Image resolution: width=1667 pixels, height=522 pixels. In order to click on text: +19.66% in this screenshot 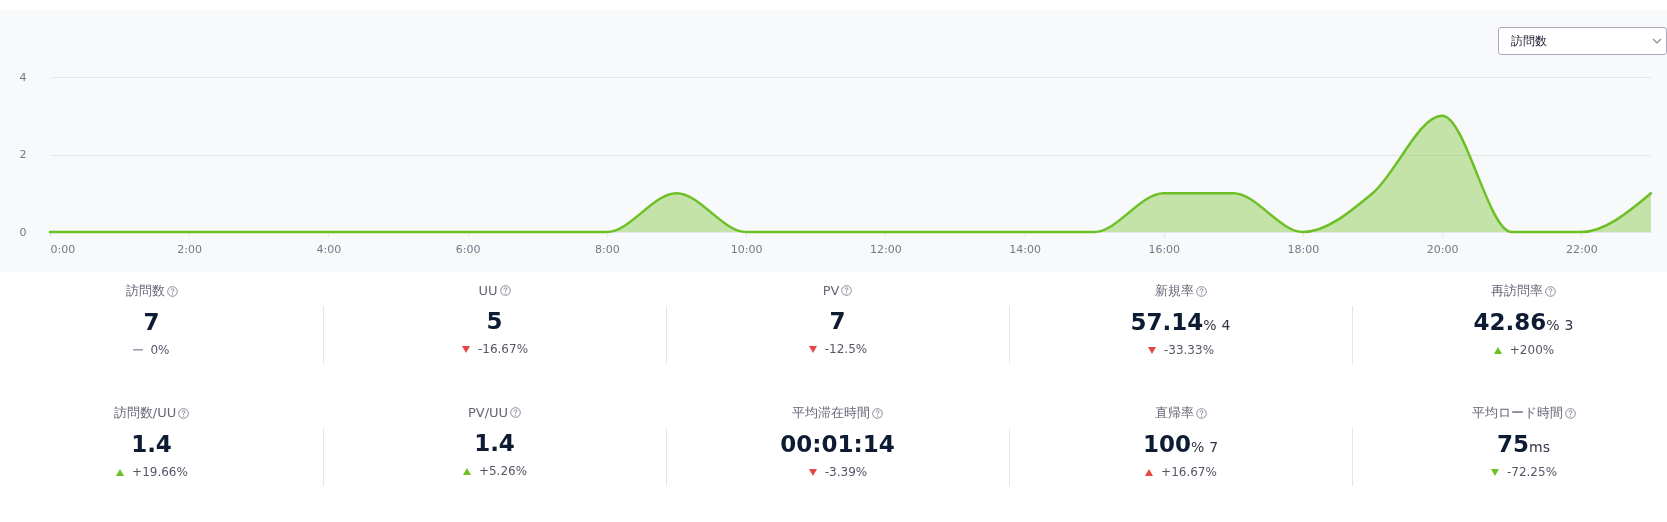, I will do `click(160, 472)`.